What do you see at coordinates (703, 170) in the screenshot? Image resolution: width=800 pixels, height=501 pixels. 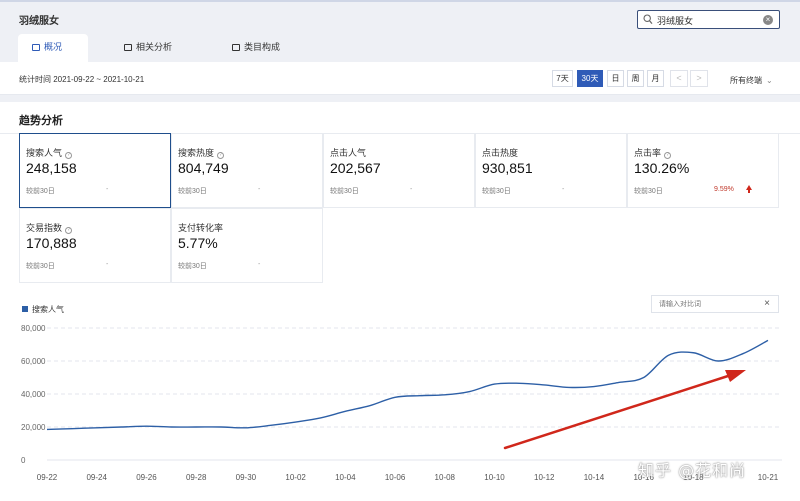 I see `metric-click-rate: 点击率? 130.26% 较前30日 9.59%` at bounding box center [703, 170].